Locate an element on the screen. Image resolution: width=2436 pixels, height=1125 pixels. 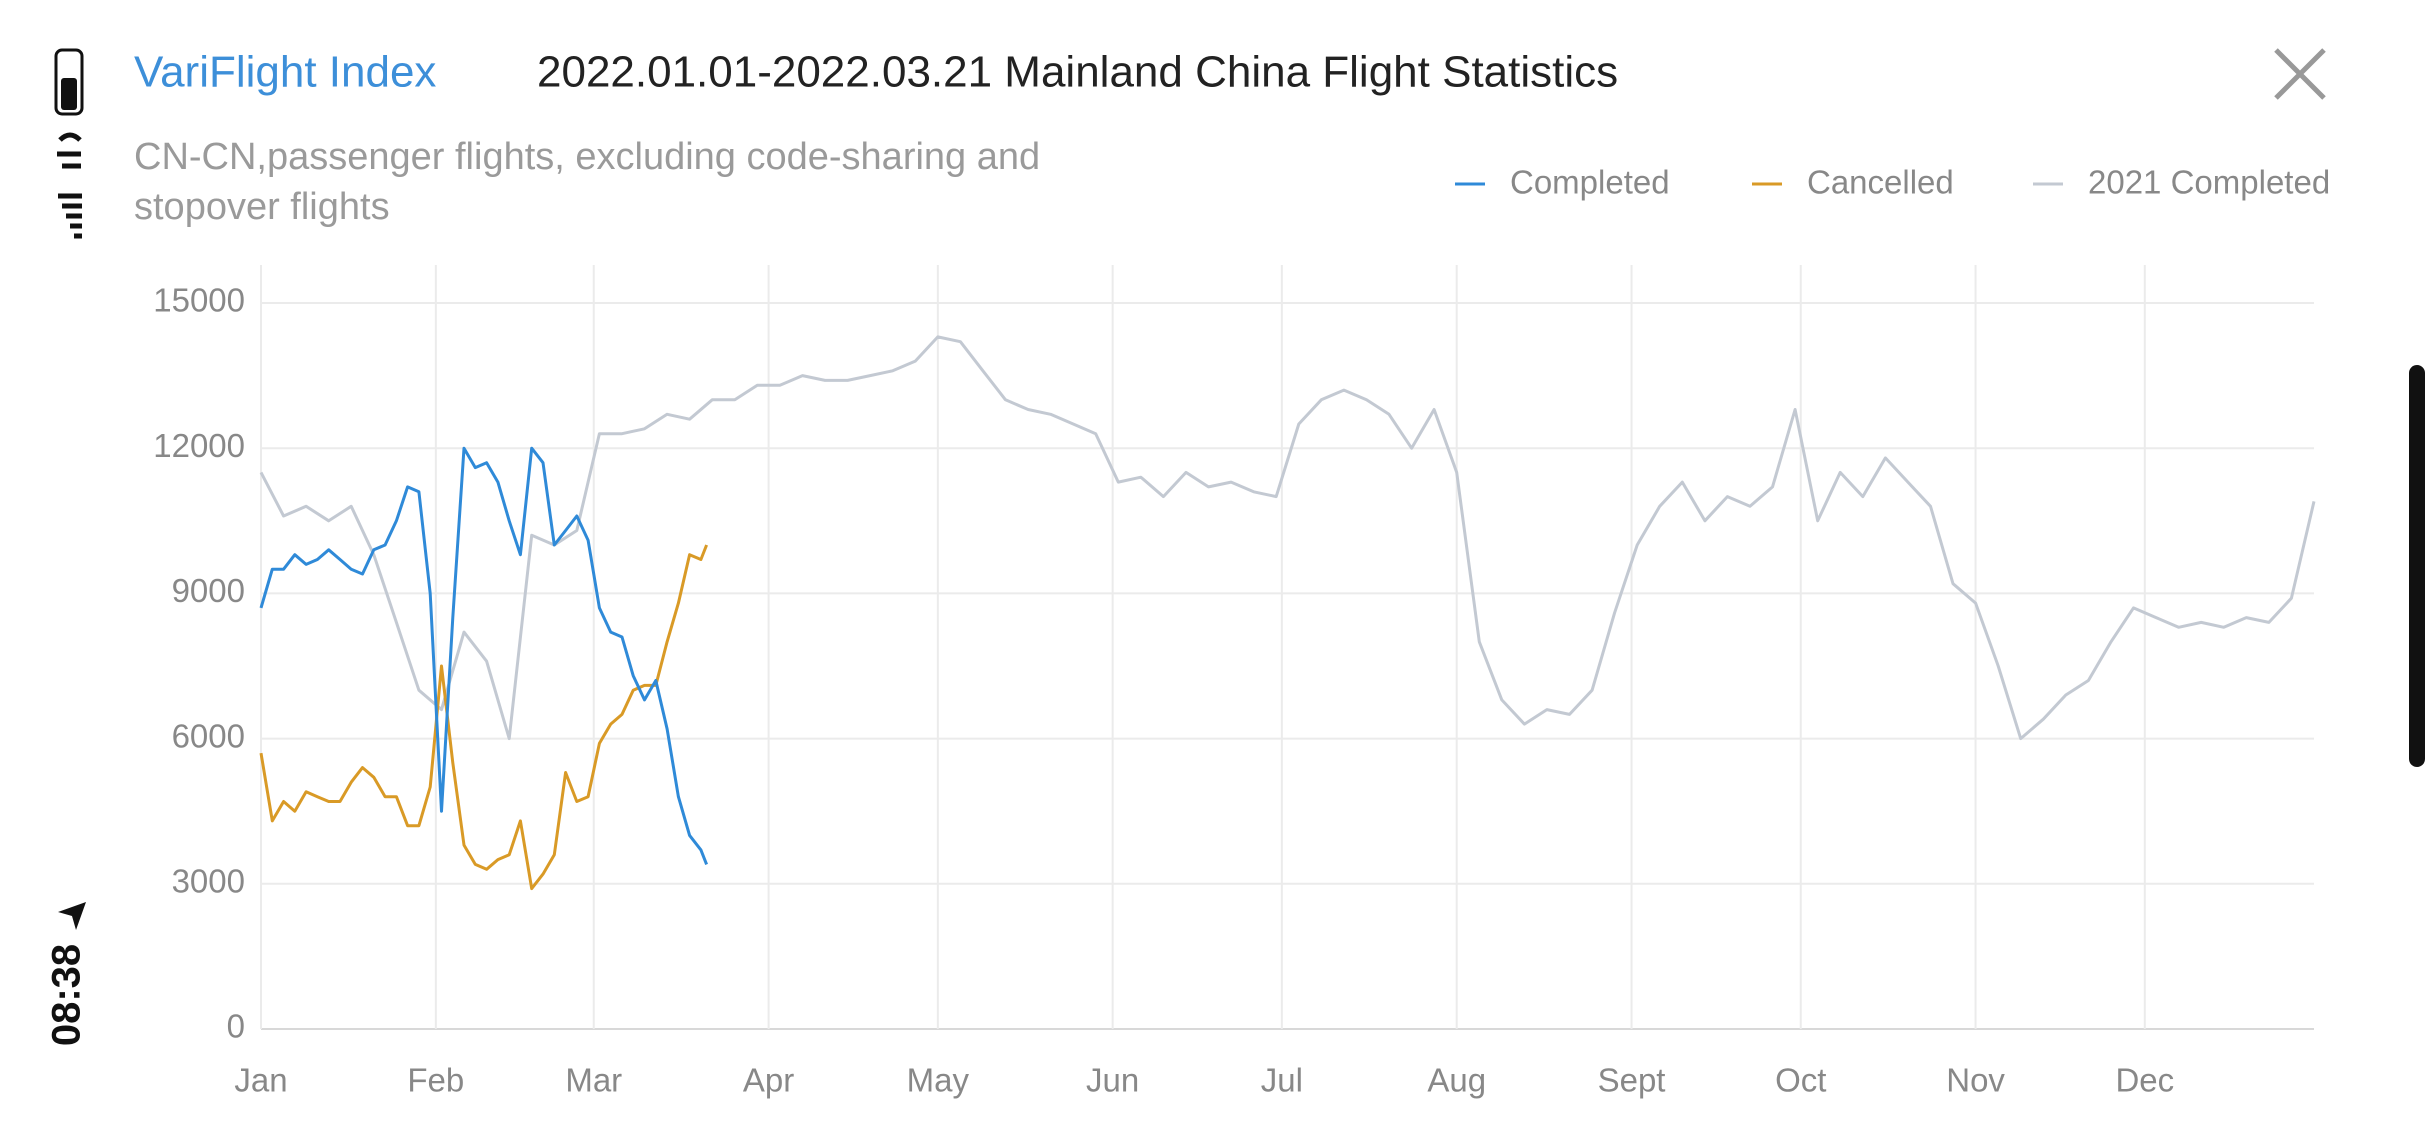
x-tick-label: Dec is located at coordinates (2144, 1080).